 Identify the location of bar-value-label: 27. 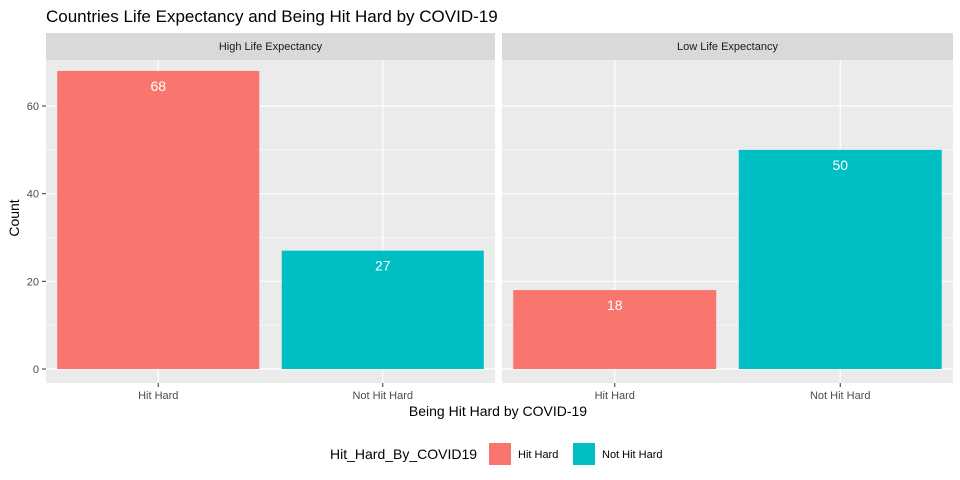
(383, 266).